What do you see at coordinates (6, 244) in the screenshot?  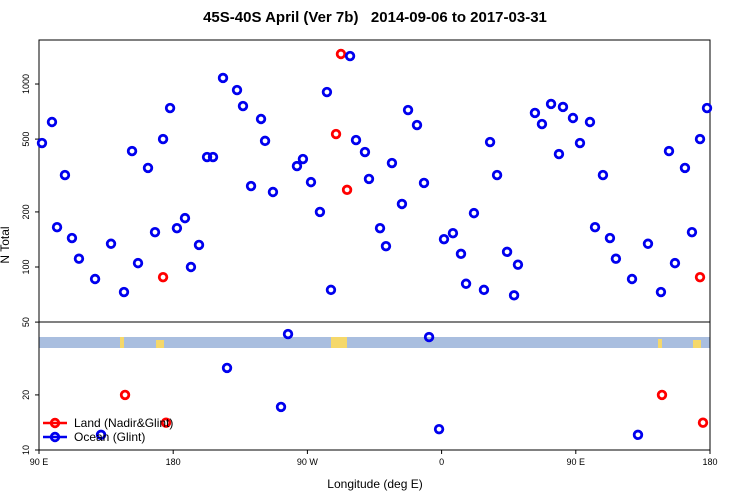 I see `y-axis-label: N Total` at bounding box center [6, 244].